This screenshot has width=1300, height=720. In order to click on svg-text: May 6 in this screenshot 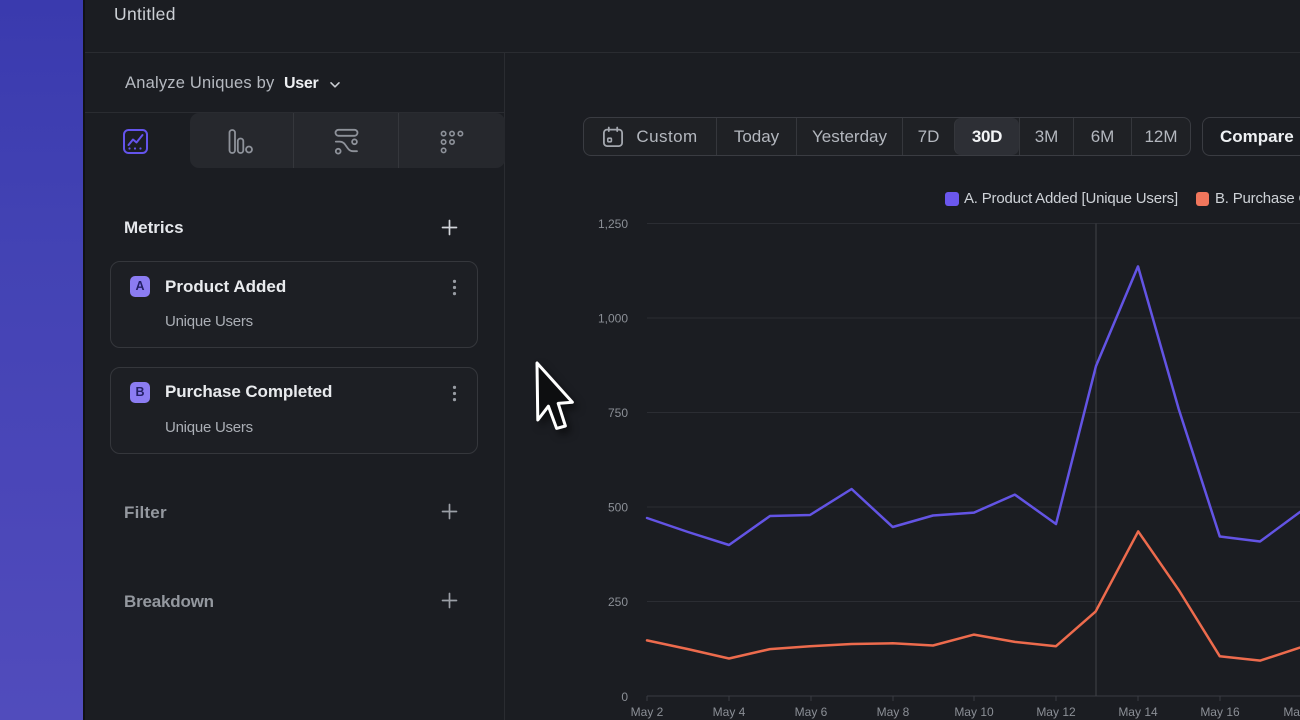, I will do `click(811, 712)`.